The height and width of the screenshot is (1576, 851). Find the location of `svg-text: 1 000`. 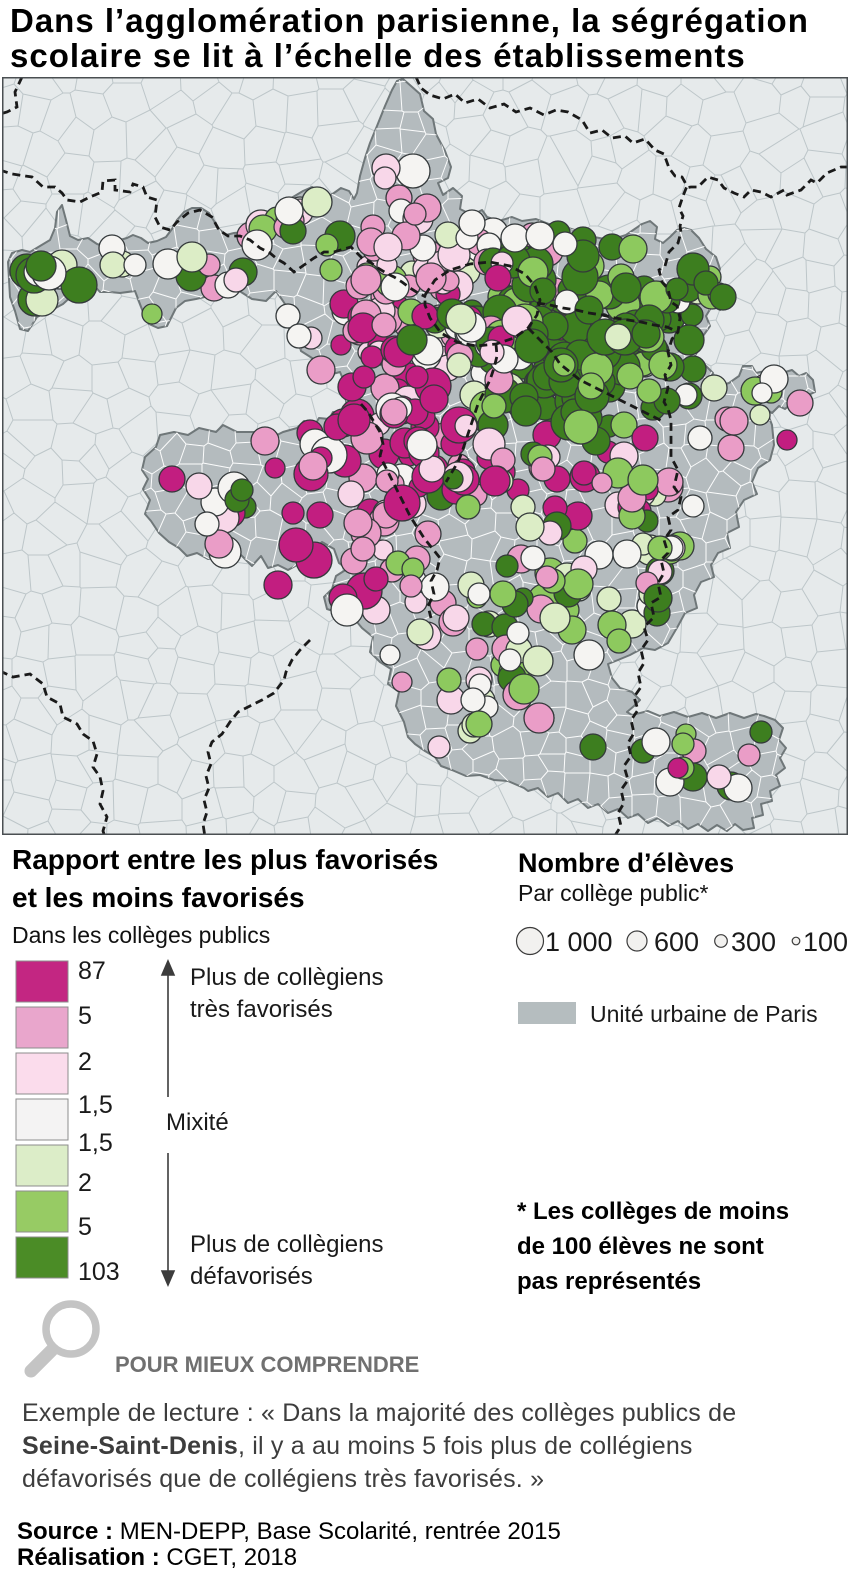

svg-text: 1 000 is located at coordinates (579, 942).